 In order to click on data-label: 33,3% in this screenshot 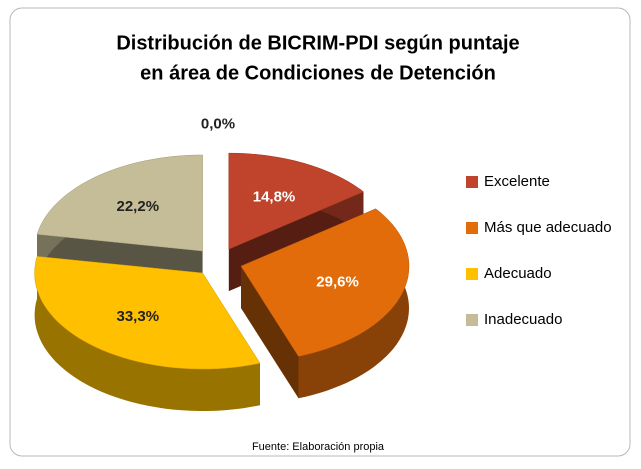, I will do `click(138, 316)`.